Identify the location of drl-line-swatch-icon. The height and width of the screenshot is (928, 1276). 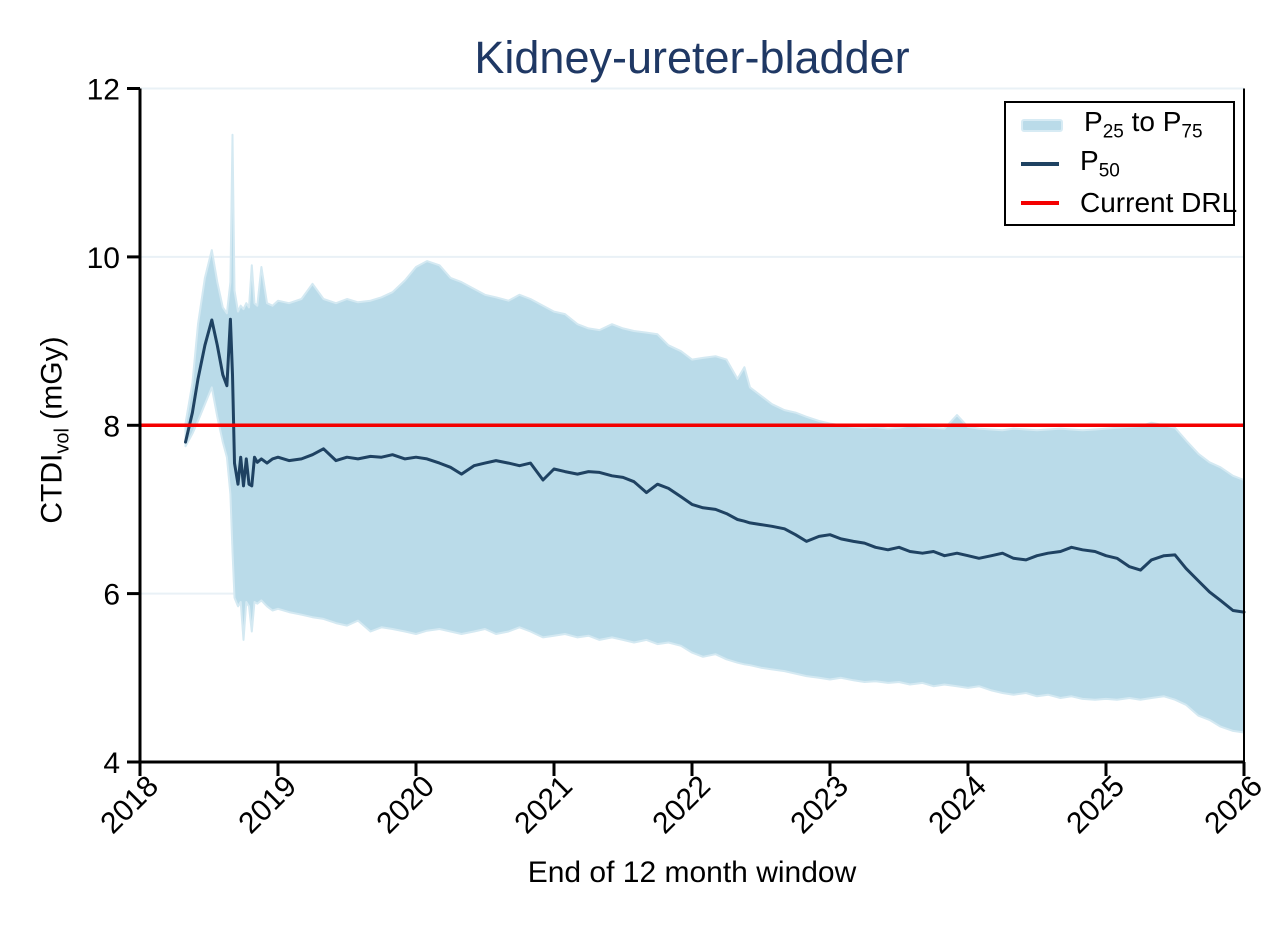
(1040, 202).